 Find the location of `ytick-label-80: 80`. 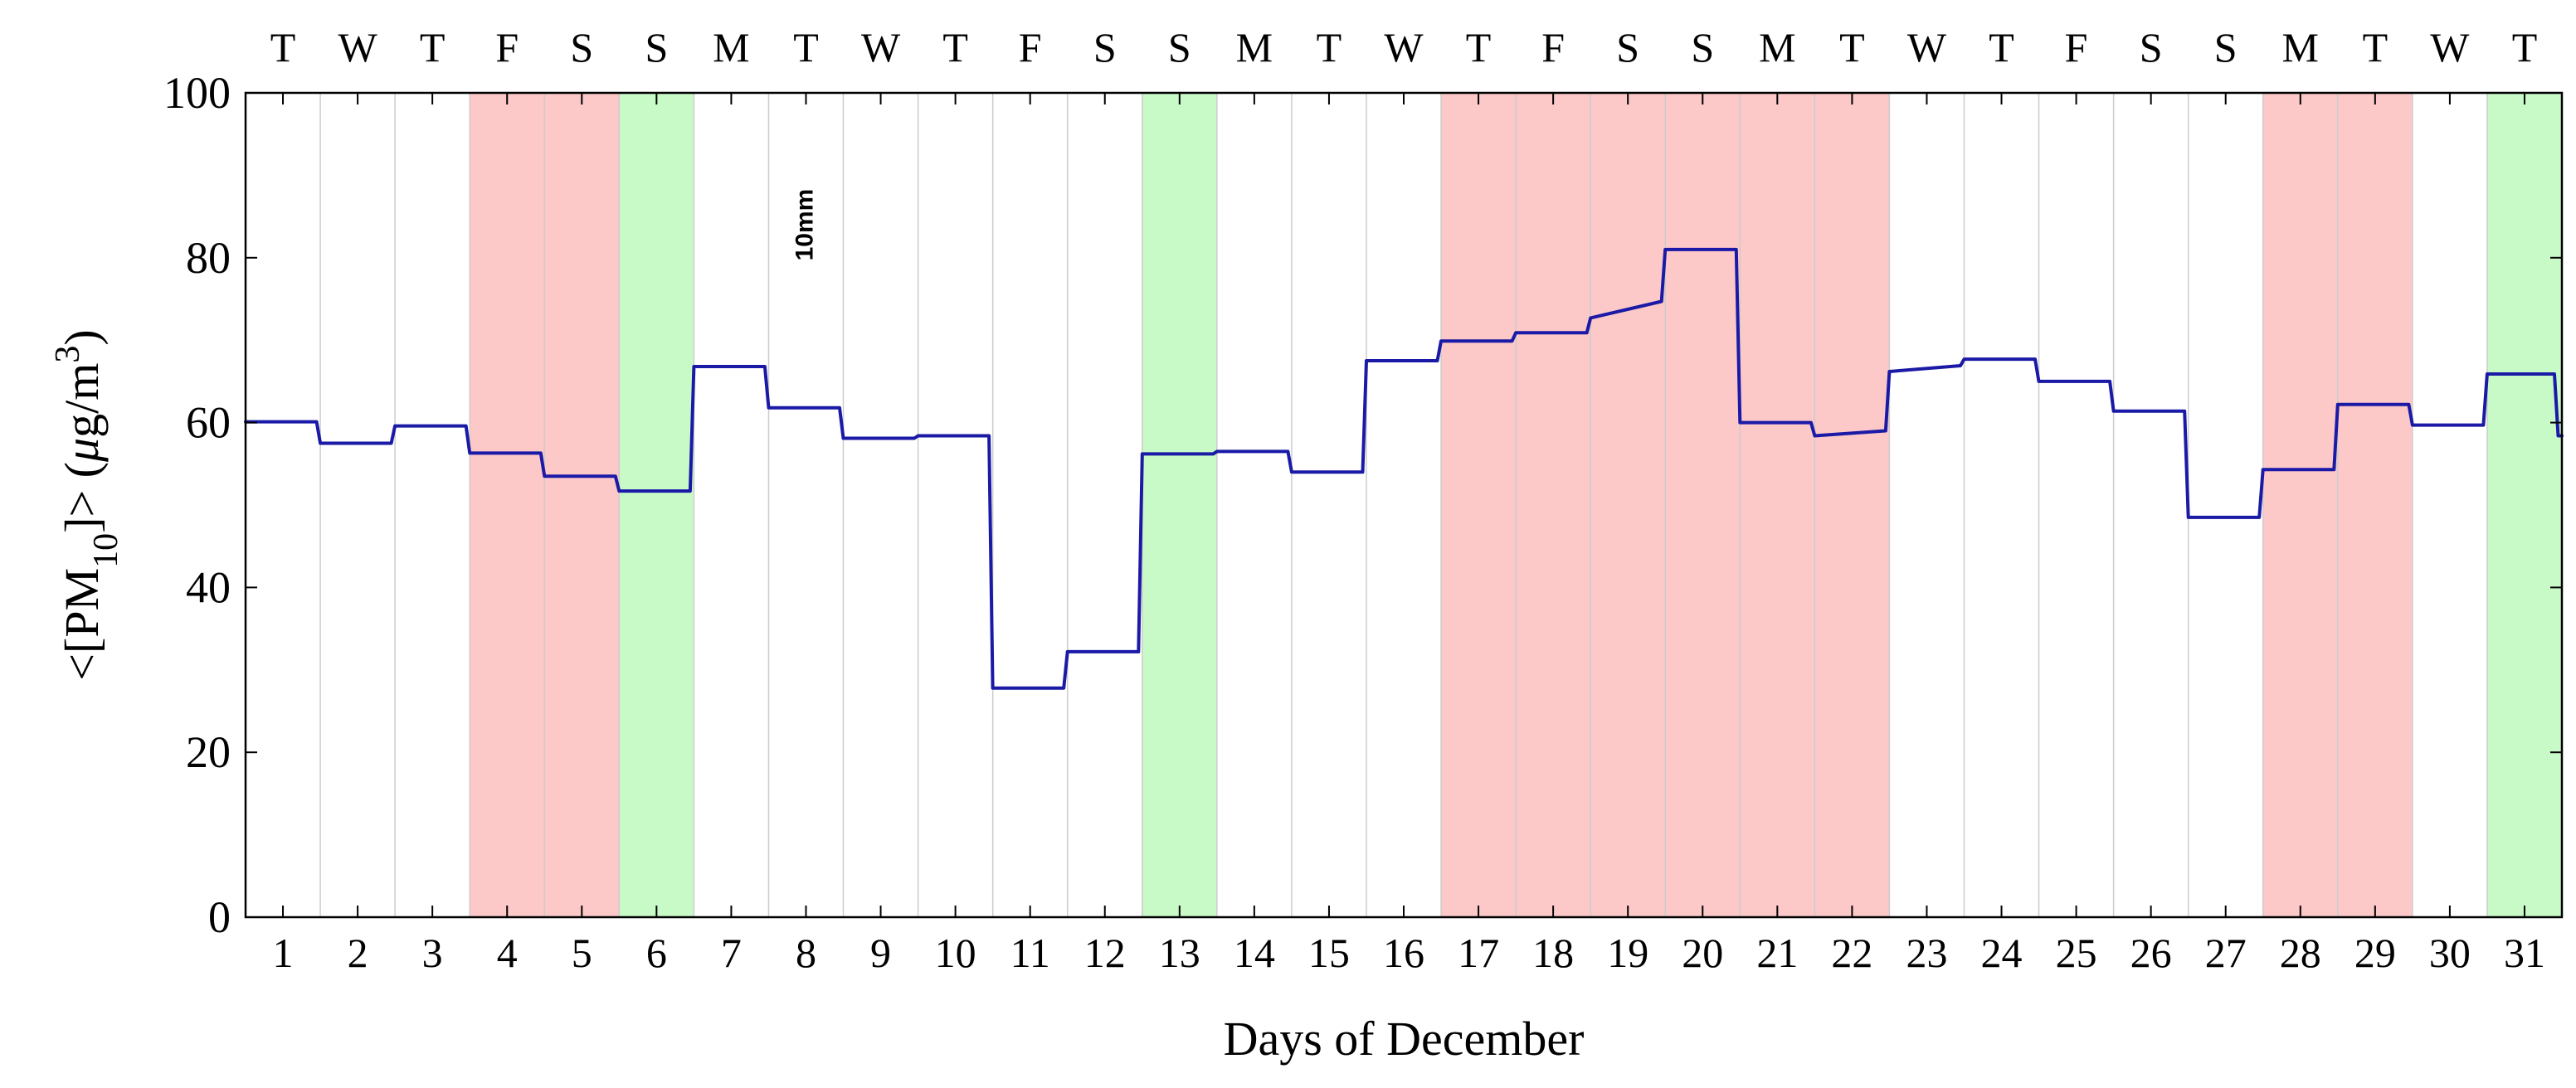

ytick-label-80: 80 is located at coordinates (208, 258).